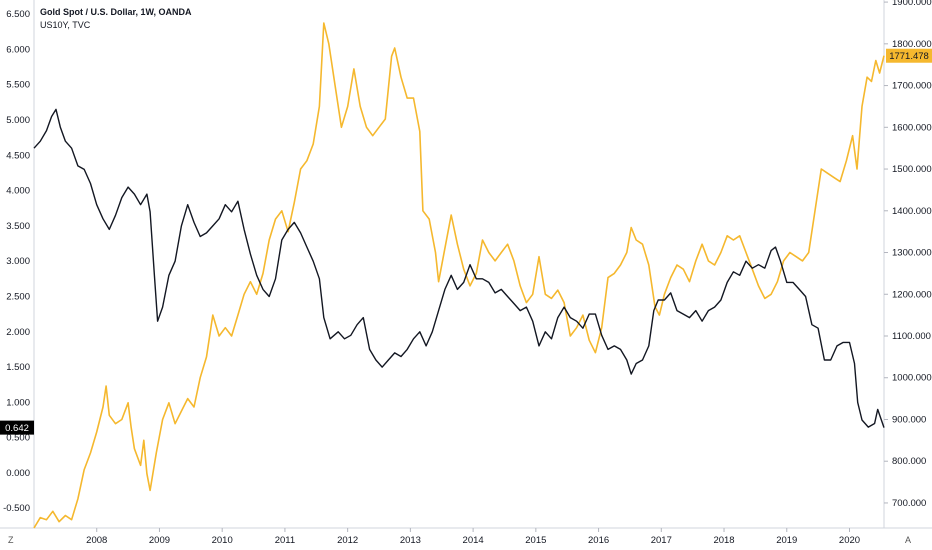 The image size is (932, 550). Describe the element at coordinates (849, 540) in the screenshot. I see `x-tick-label: 2020` at that location.